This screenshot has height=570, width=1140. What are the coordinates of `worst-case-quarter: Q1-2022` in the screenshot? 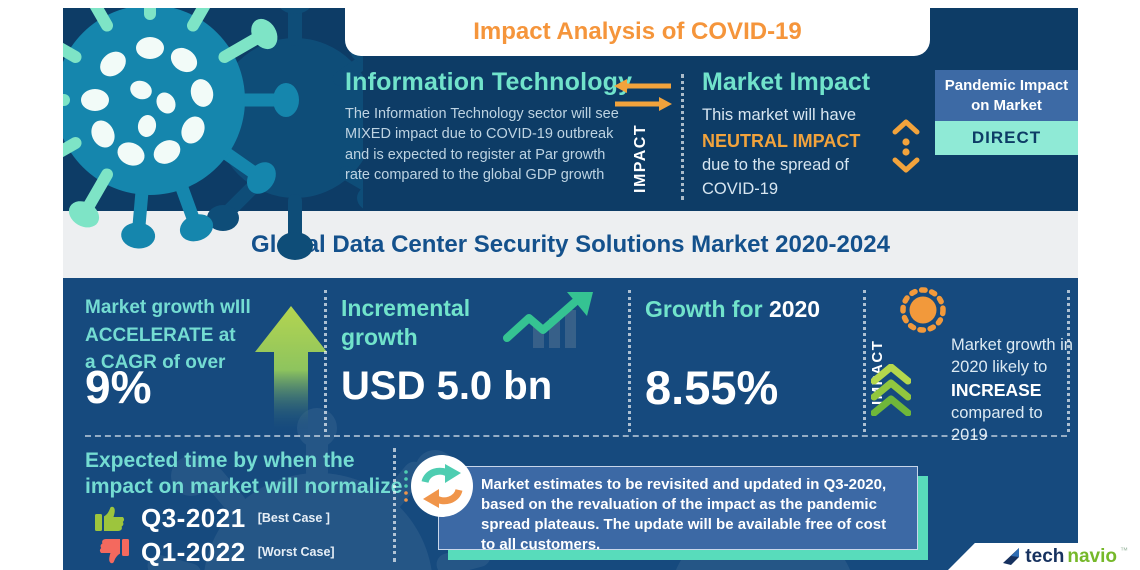 It's located at (193, 551).